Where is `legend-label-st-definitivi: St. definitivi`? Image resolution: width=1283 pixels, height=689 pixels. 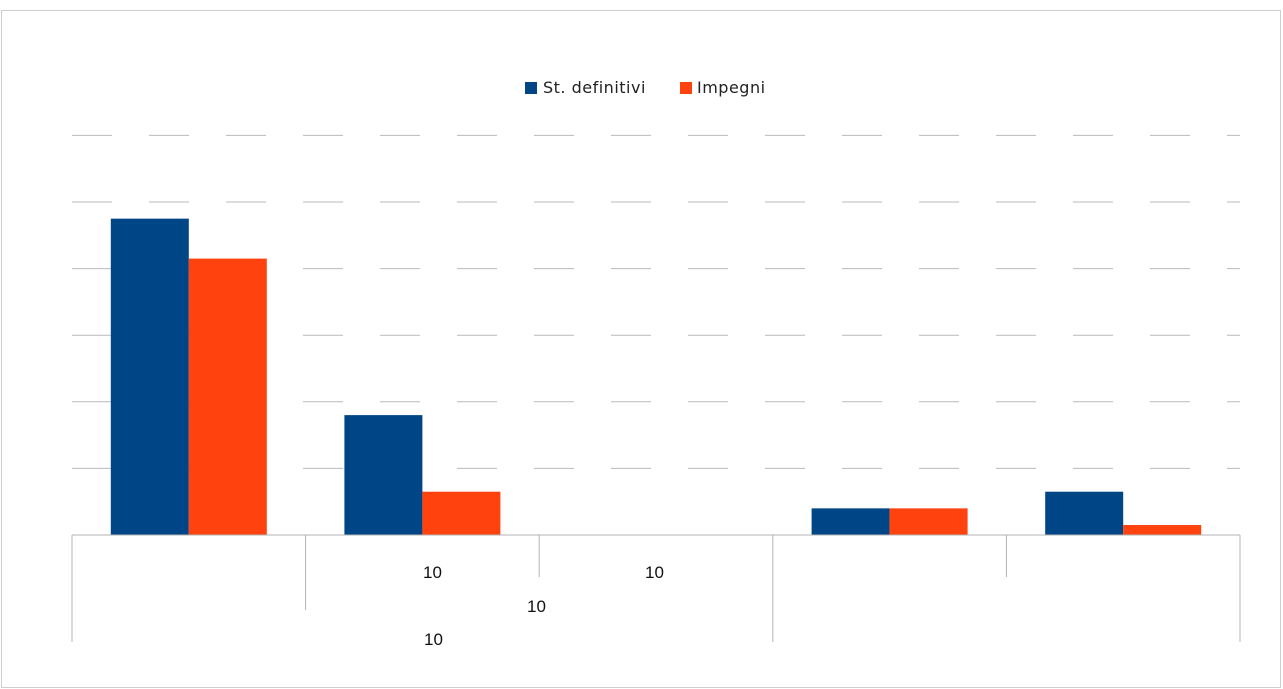 legend-label-st-definitivi: St. definitivi is located at coordinates (594, 87).